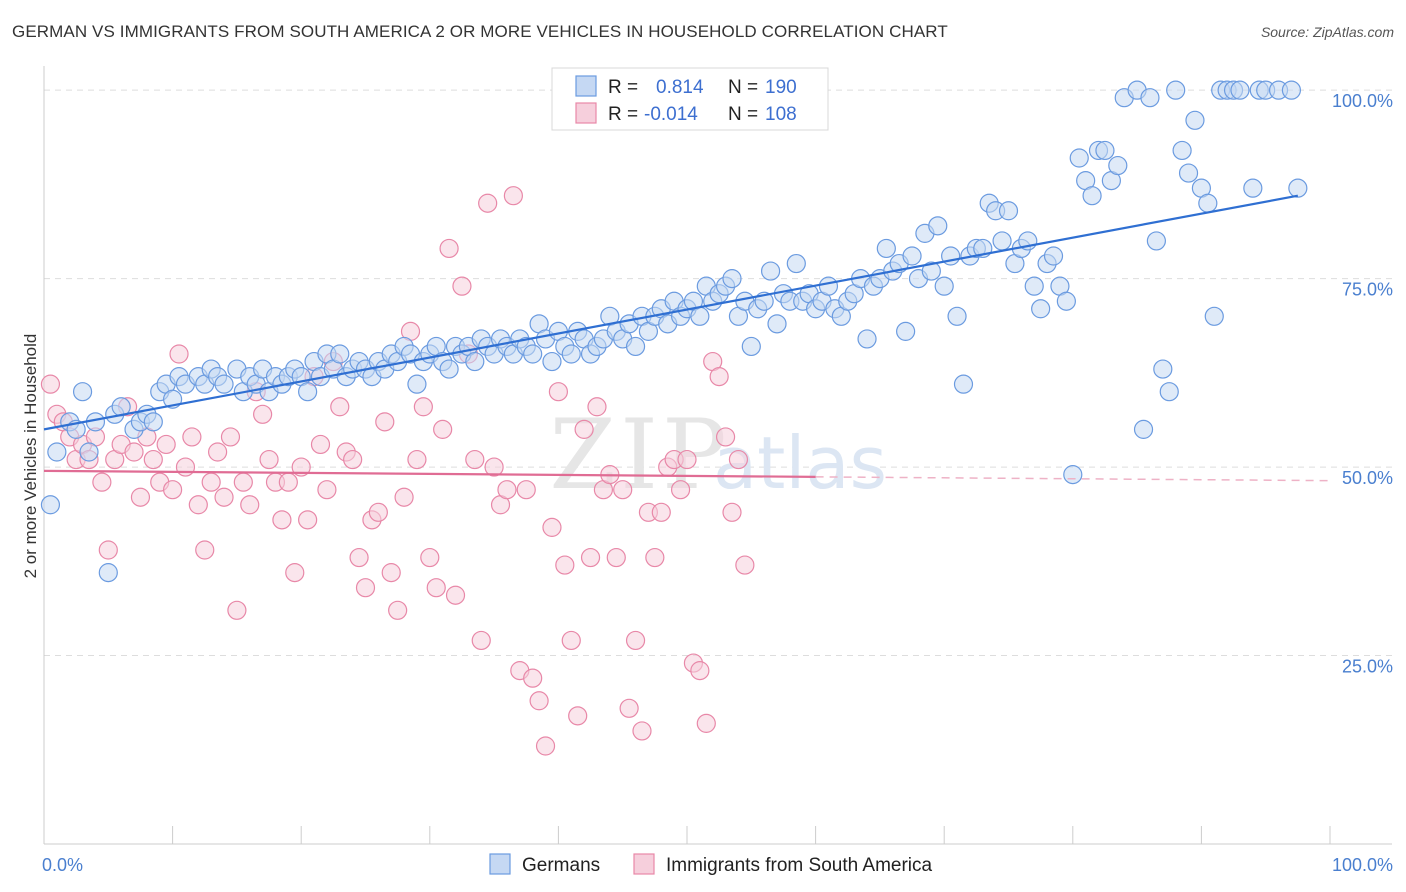 Image resolution: width=1406 pixels, height=892 pixels. I want to click on trend-line-immigrants-extrapolated, so click(1073, 479).